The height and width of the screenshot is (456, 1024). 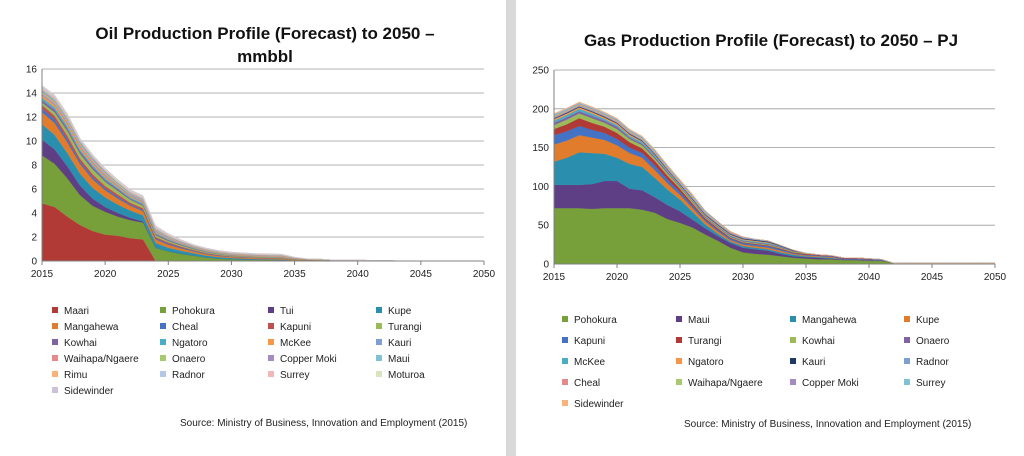 I want to click on oil-legend-item: Radnor, so click(x=182, y=376).